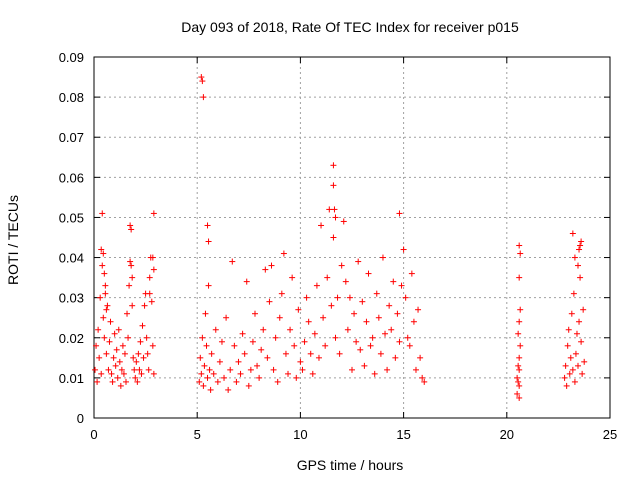  I want to click on x-tick-label: 10, so click(300, 434).